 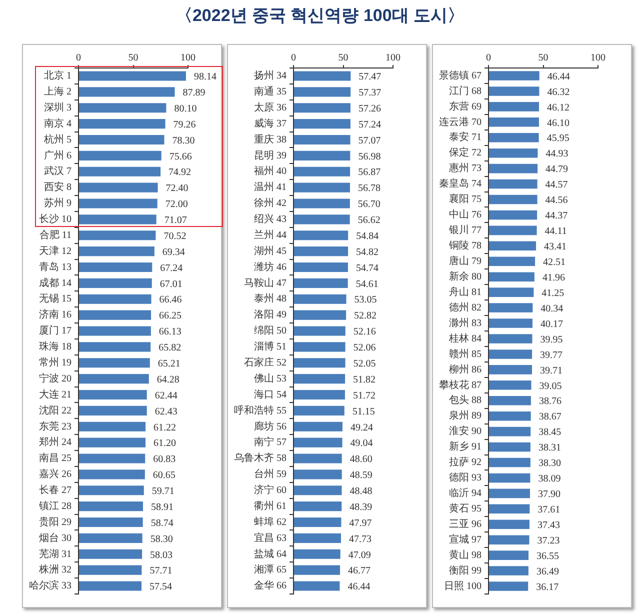 What do you see at coordinates (55, 506) in the screenshot?
I see `y-tick-label: 镇江 28` at bounding box center [55, 506].